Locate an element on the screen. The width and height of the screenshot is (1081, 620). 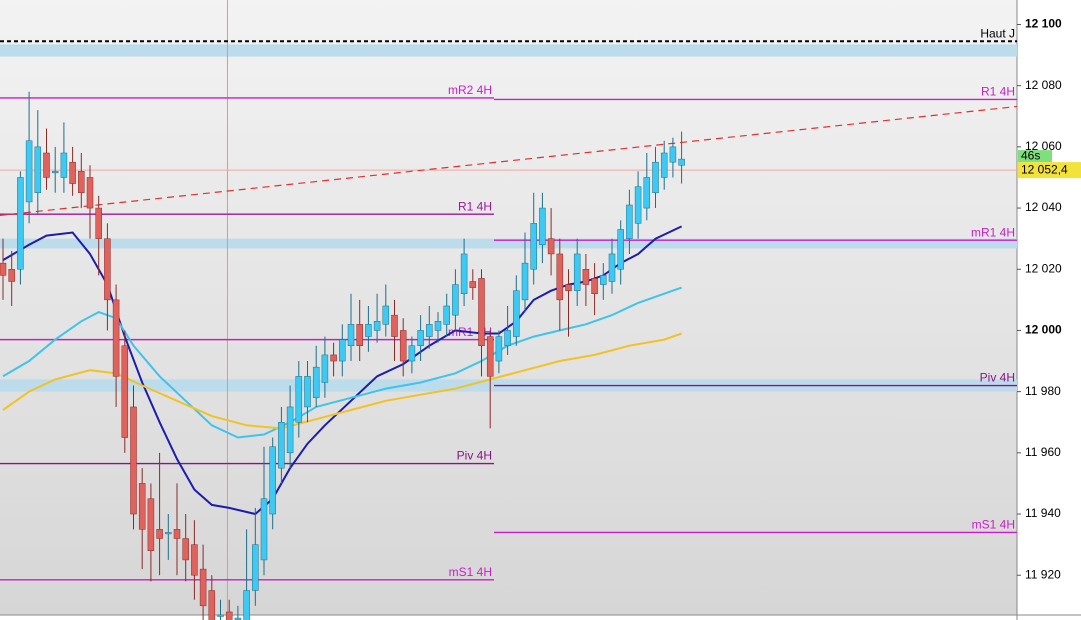
y-tick-label: 12 020 is located at coordinates (1043, 268).